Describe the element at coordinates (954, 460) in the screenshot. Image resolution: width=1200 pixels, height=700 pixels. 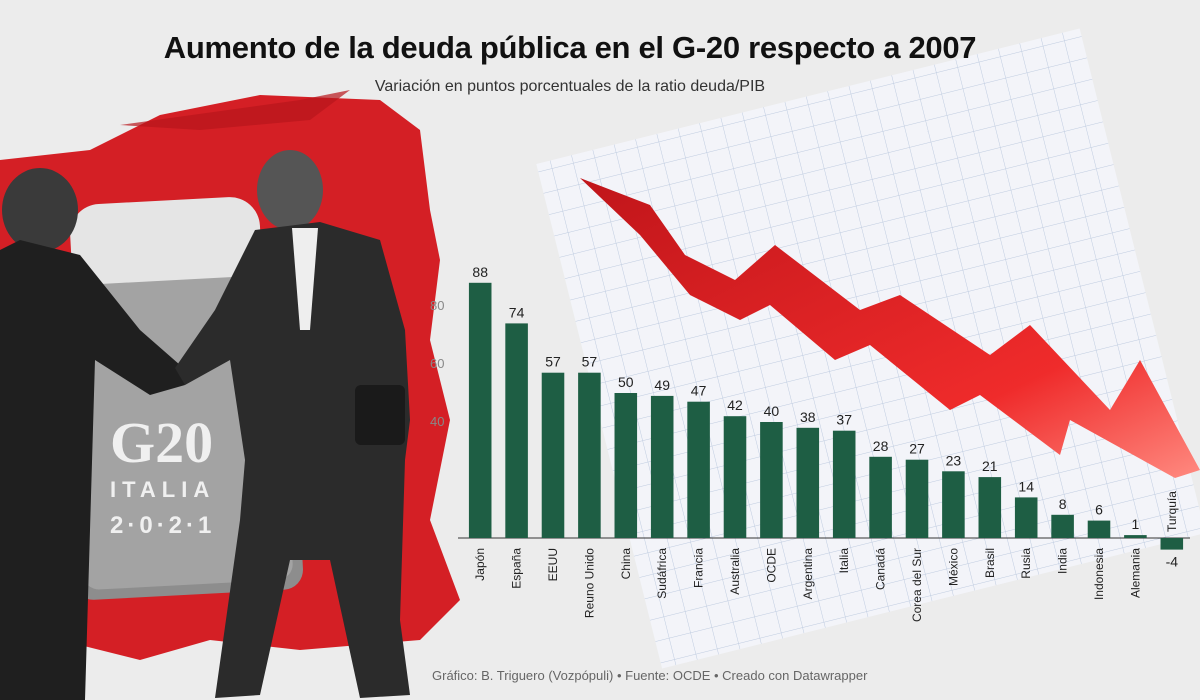
I see `bar-value-label: 23` at that location.